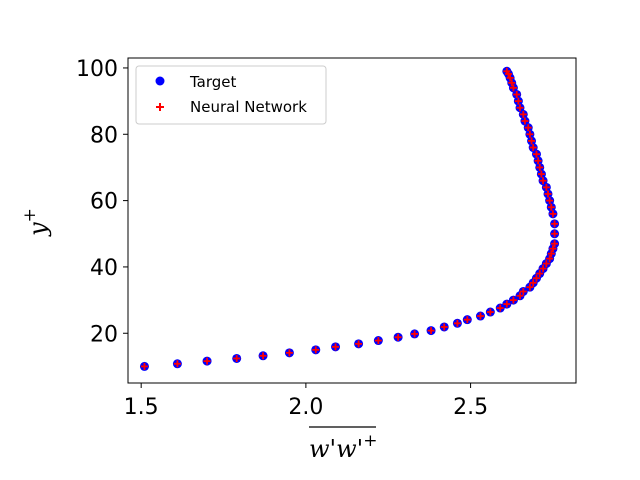 The width and height of the screenshot is (640, 480). What do you see at coordinates (104, 135) in the screenshot?
I see `y-tick-label: 80` at bounding box center [104, 135].